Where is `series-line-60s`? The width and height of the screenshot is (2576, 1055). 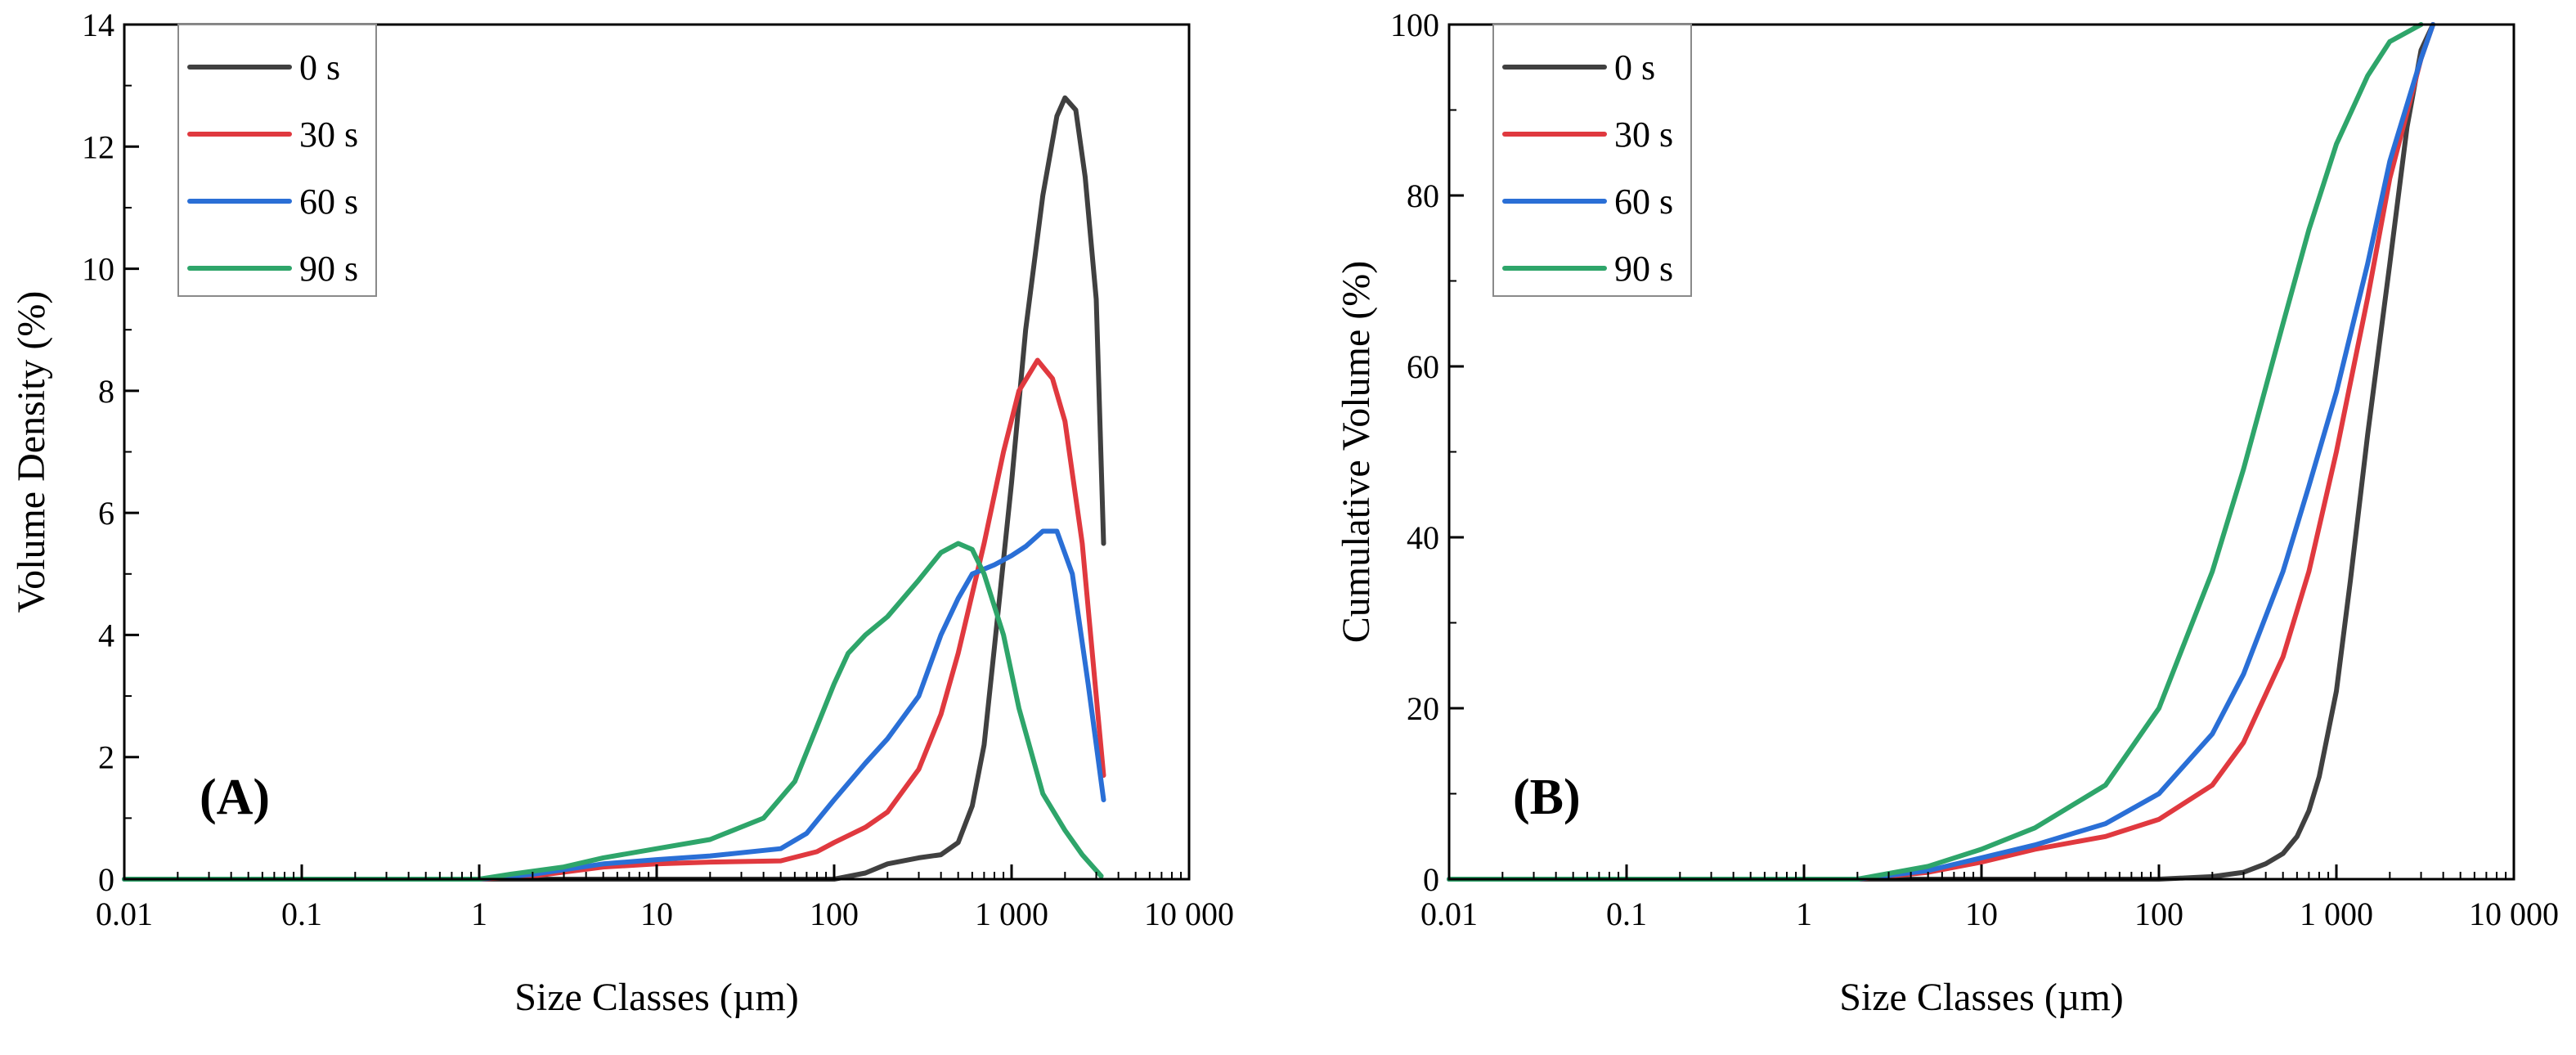
series-line-60s is located at coordinates (614, 705).